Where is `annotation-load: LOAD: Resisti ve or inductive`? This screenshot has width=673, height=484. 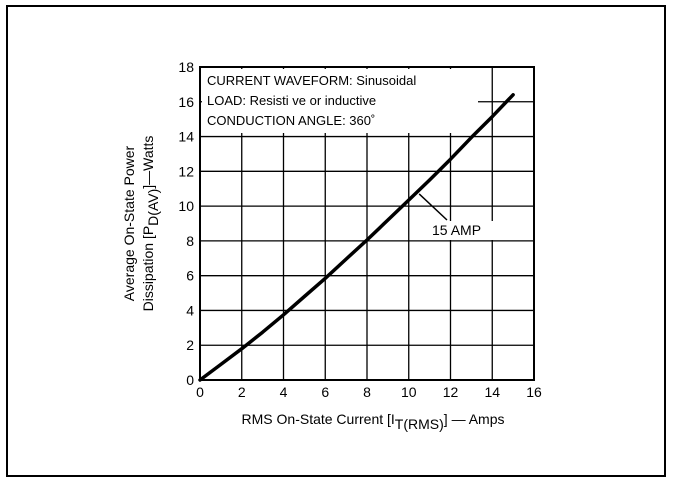
annotation-load: LOAD: Resisti ve or inductive is located at coordinates (291, 100).